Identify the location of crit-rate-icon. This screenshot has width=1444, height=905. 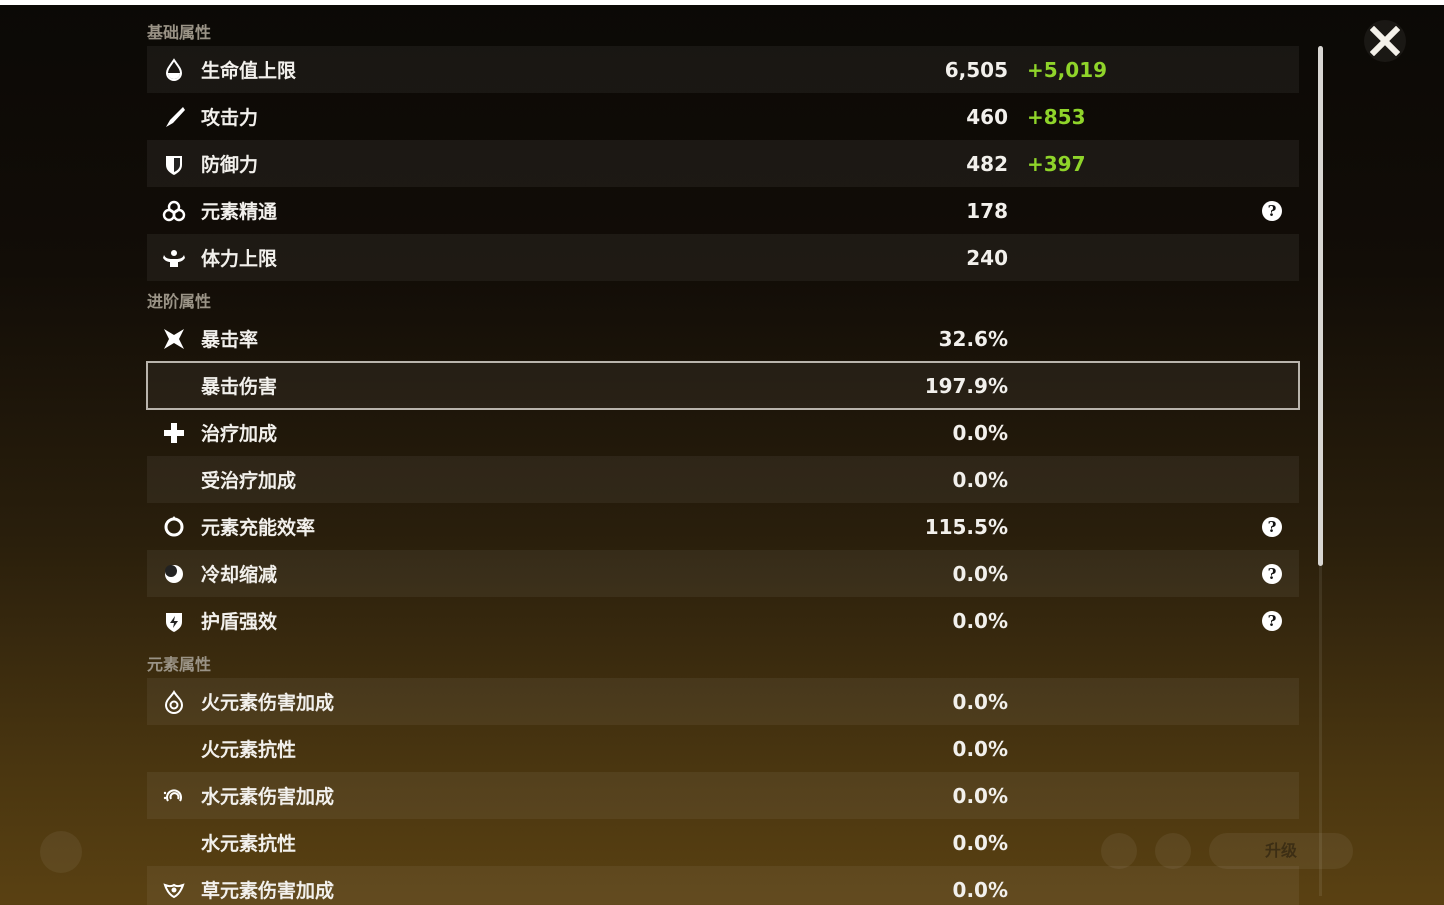
(174, 339).